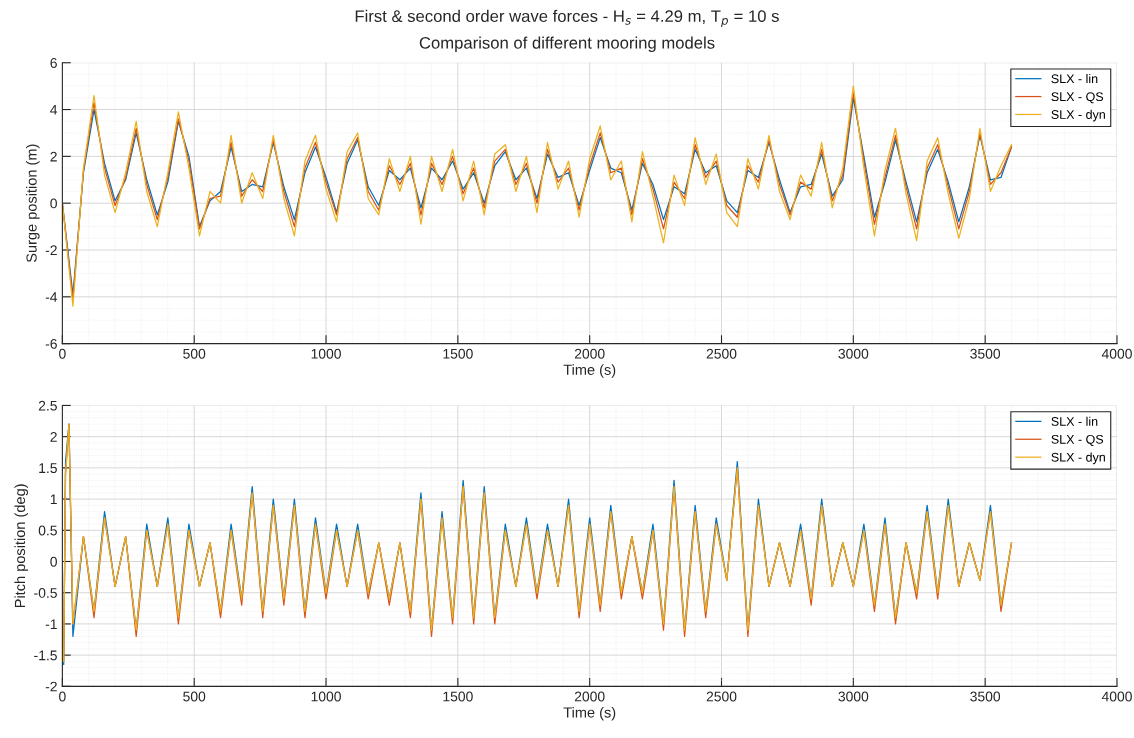 The height and width of the screenshot is (738, 1134). Describe the element at coordinates (54, 110) in the screenshot. I see `y-tick-label: 4` at that location.